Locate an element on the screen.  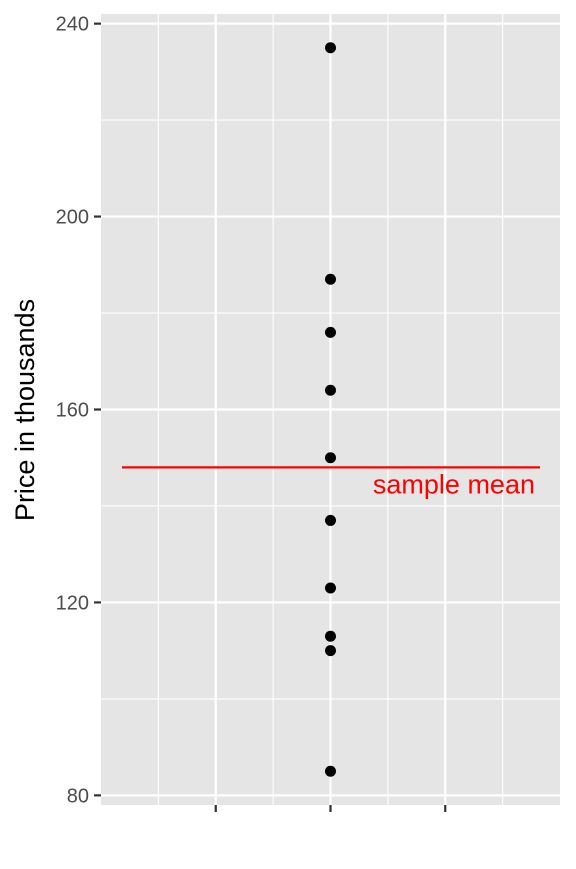
y-tick-label: 240 is located at coordinates (72, 25).